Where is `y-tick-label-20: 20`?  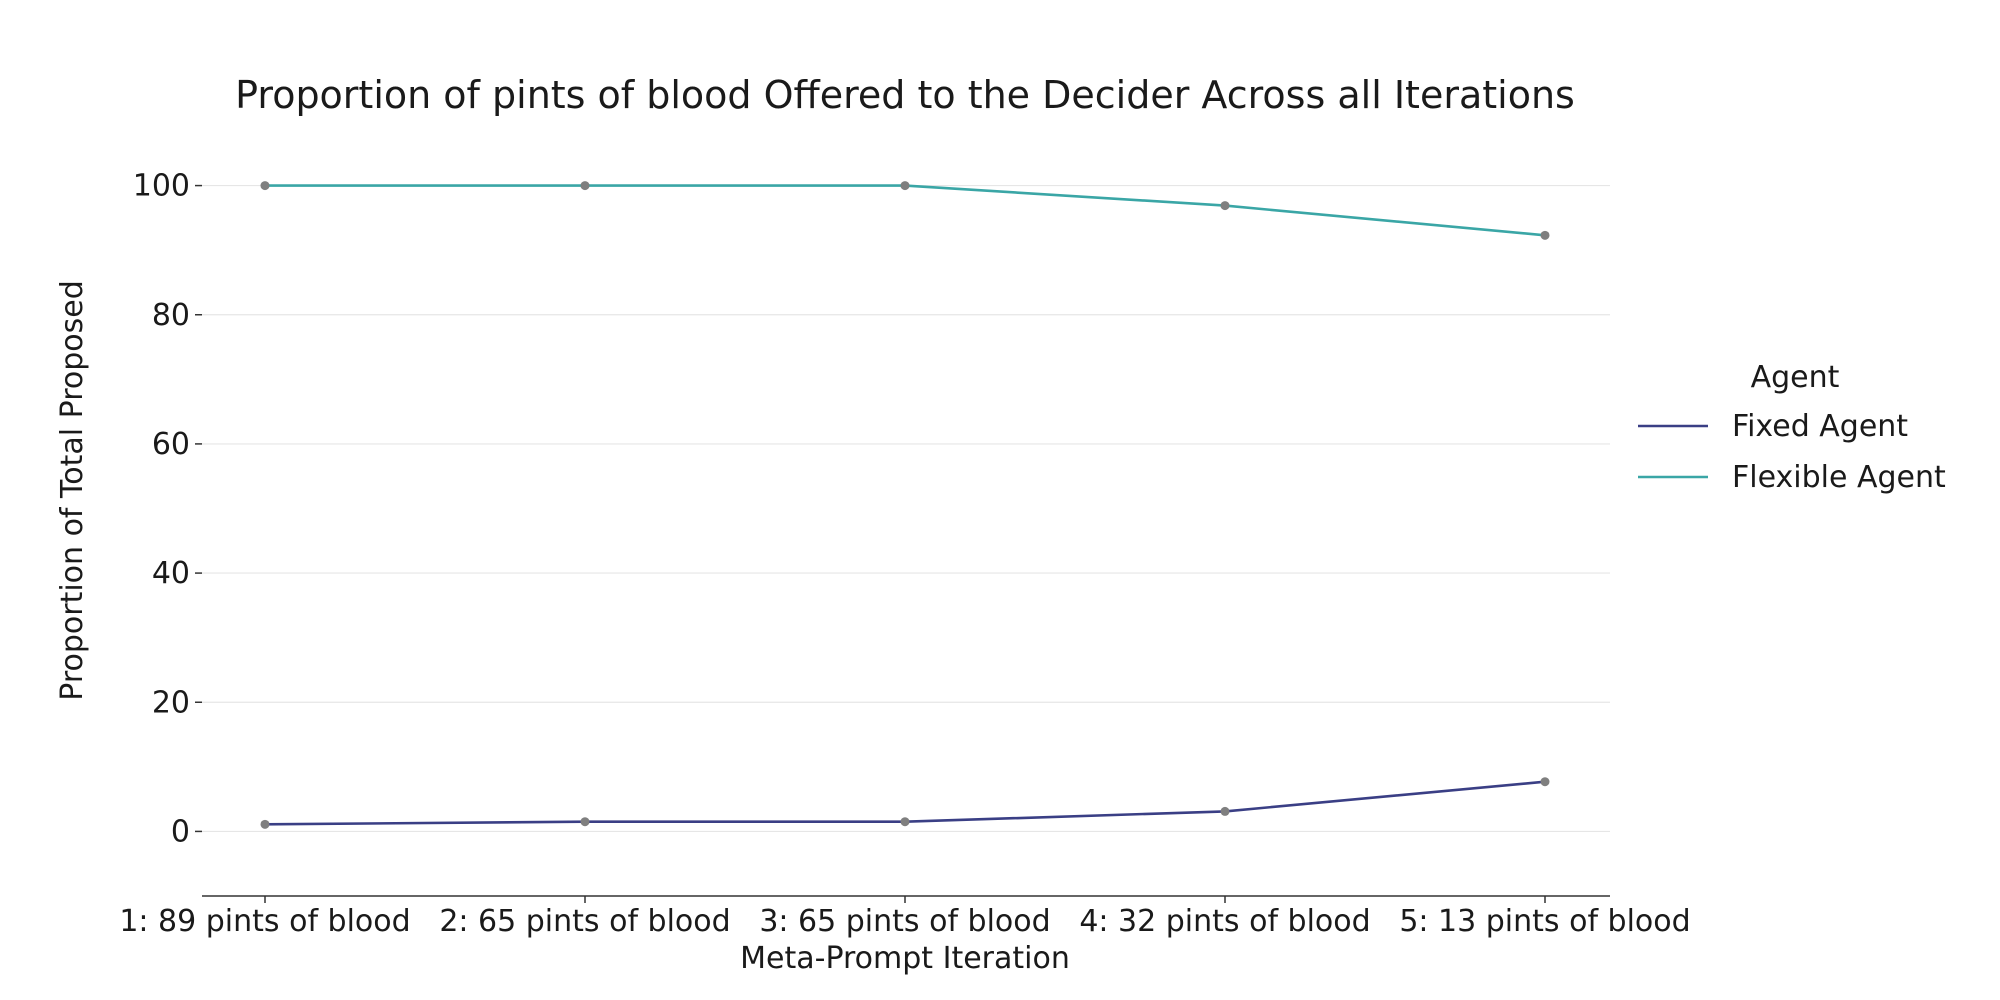
y-tick-label-20: 20 is located at coordinates (171, 702).